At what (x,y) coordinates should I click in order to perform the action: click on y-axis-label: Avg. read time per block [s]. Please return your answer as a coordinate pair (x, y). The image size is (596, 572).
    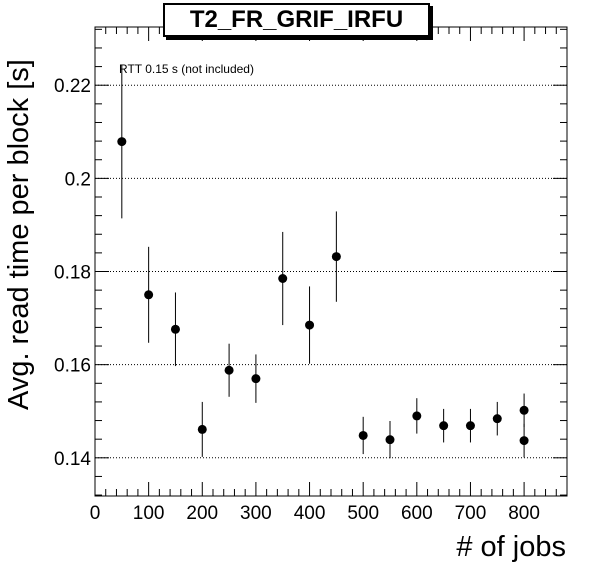
    Looking at the image, I should click on (19, 234).